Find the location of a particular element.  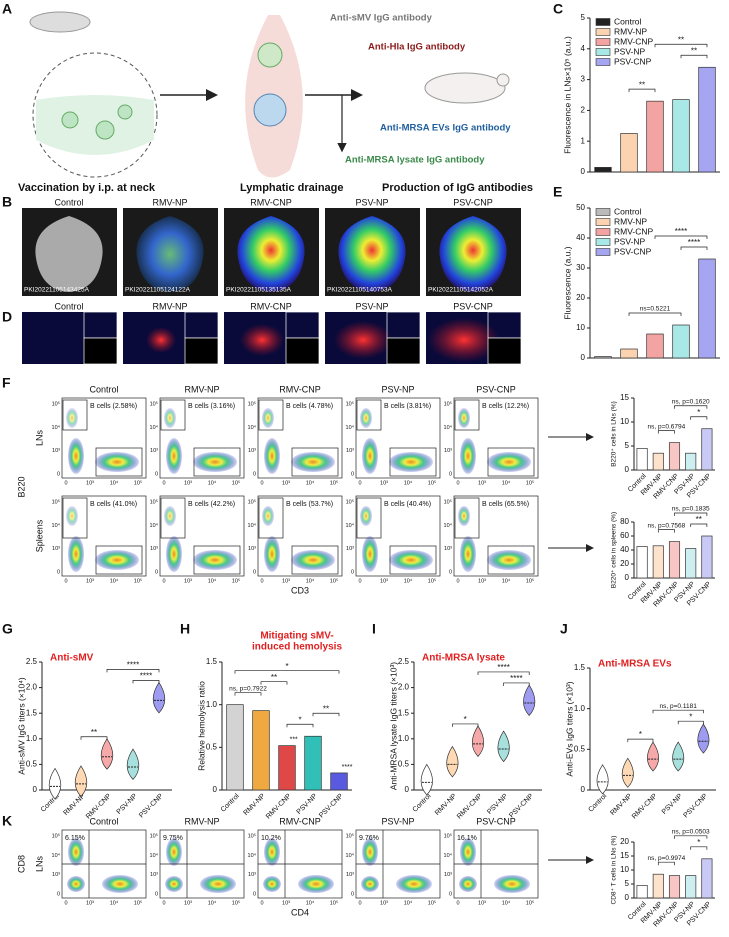

panel-letter: E is located at coordinates (557, 192).